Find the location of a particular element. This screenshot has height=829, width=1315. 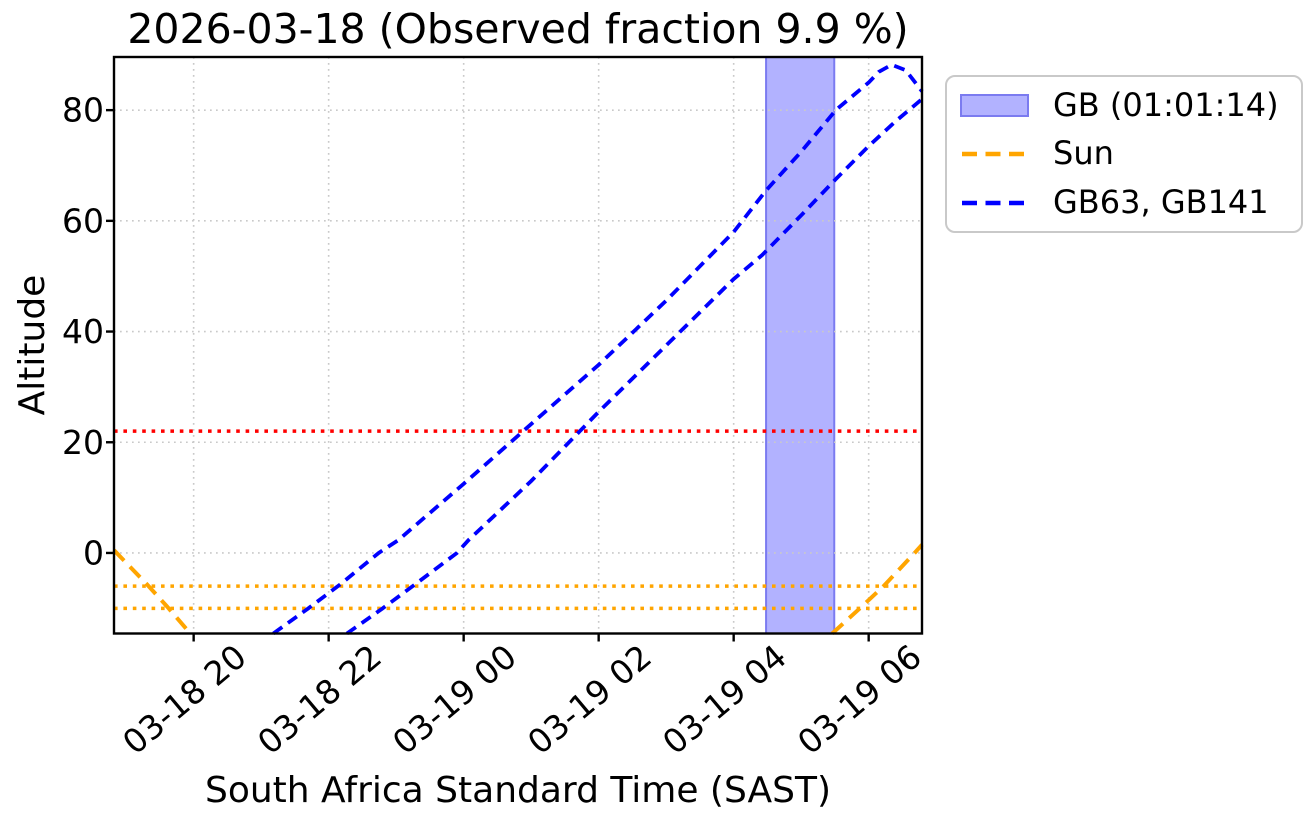

x-tick-label: 03-19 04 is located at coordinates (724, 699).